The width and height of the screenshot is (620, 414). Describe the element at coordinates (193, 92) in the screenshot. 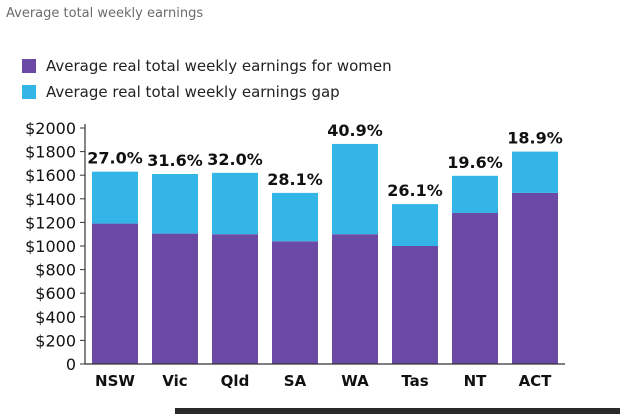

I see `legend-label-gap: Average real total weekly earnings gap` at that location.